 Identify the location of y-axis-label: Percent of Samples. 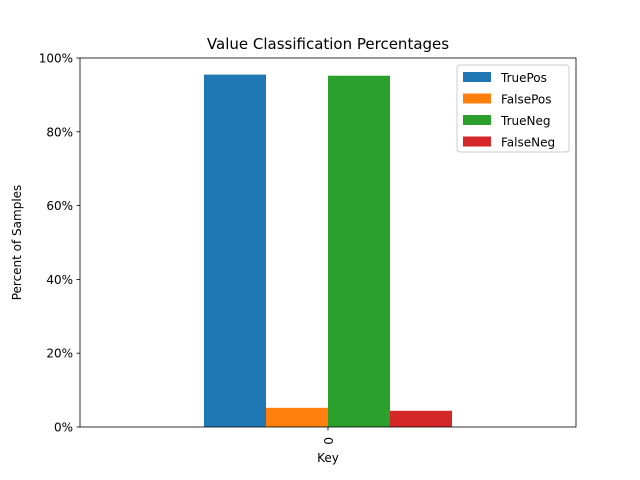
(17, 243).